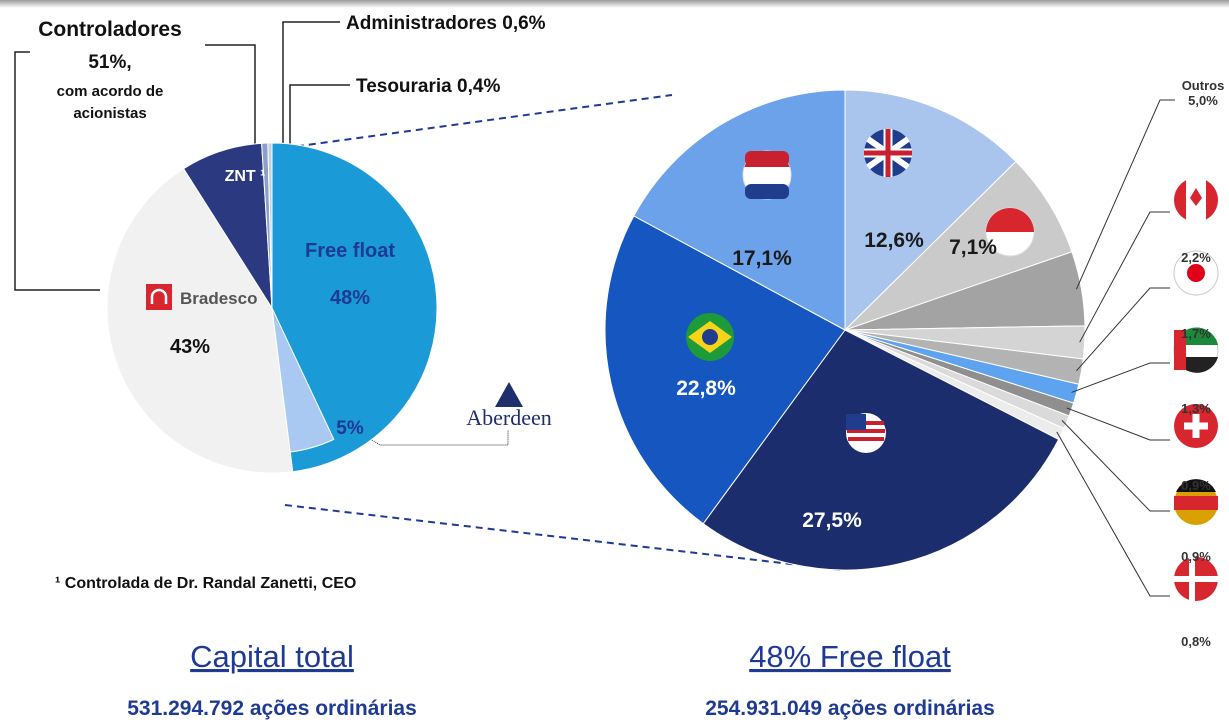 The width and height of the screenshot is (1229, 724). I want to click on right-title: 48% Free float, so click(850, 656).